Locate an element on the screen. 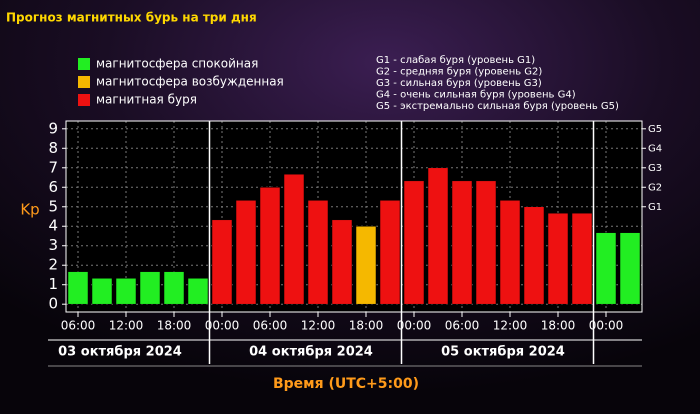 The width and height of the screenshot is (700, 414). date-label: 05 октября 2024 is located at coordinates (503, 352).